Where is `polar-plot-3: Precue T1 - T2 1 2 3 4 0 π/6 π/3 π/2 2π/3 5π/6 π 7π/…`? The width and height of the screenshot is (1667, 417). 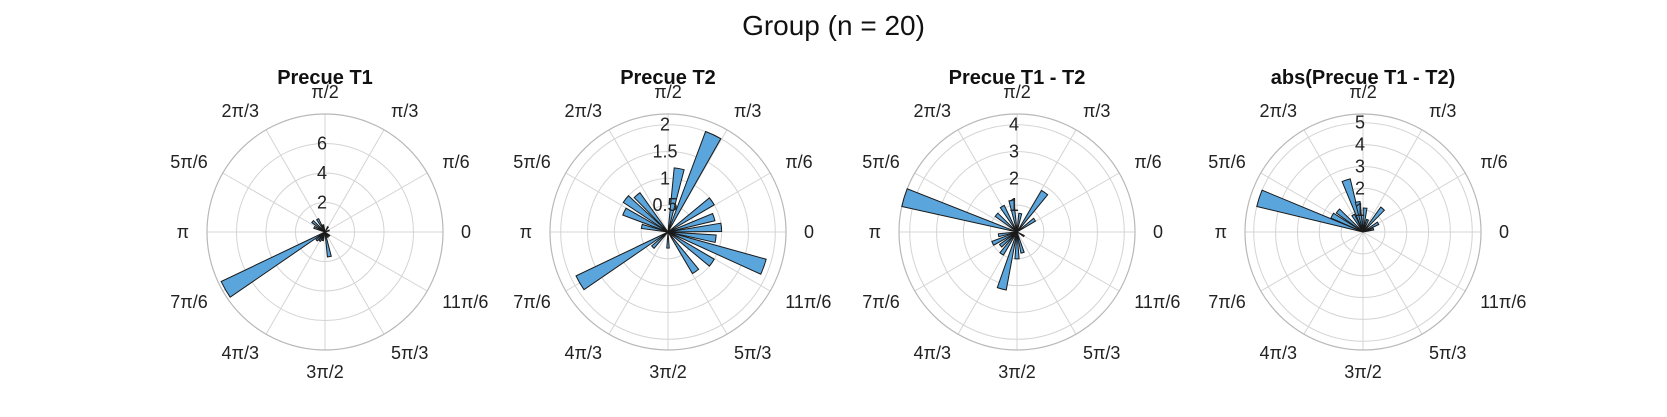 polar-plot-3: Precue T1 - T2 1 2 3 4 0 π/6 π/3 π/2 2π/3 5π/6 π 7π/… is located at coordinates (1021, 224).